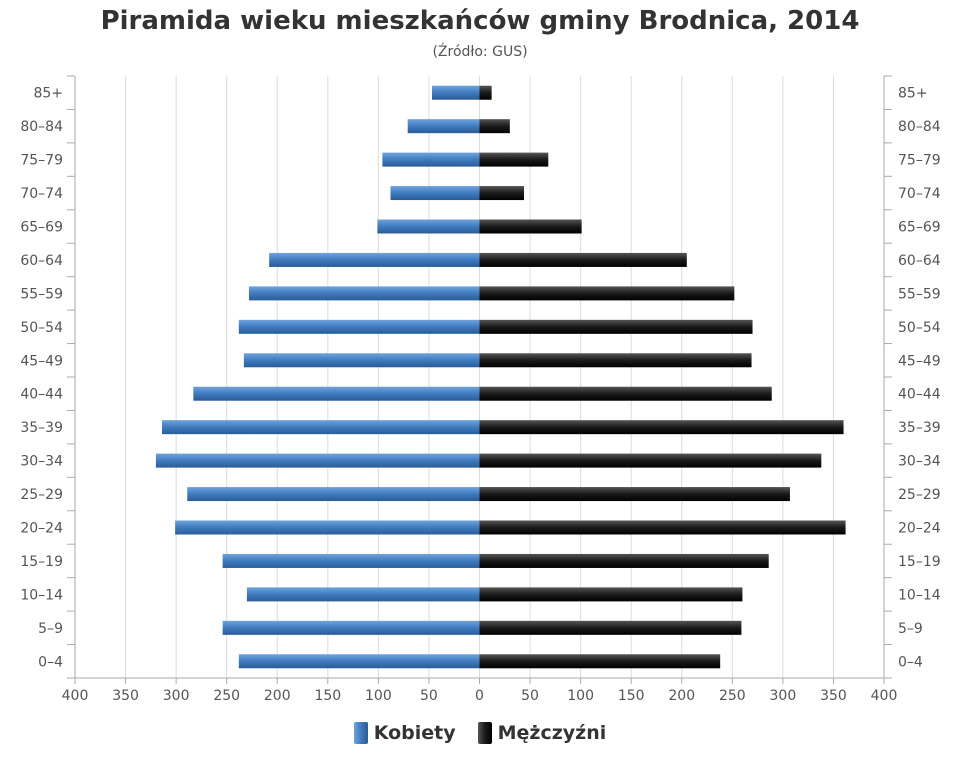 Image resolution: width=960 pixels, height=768 pixels. I want to click on y-tick-label-right: 10–14, so click(919, 595).